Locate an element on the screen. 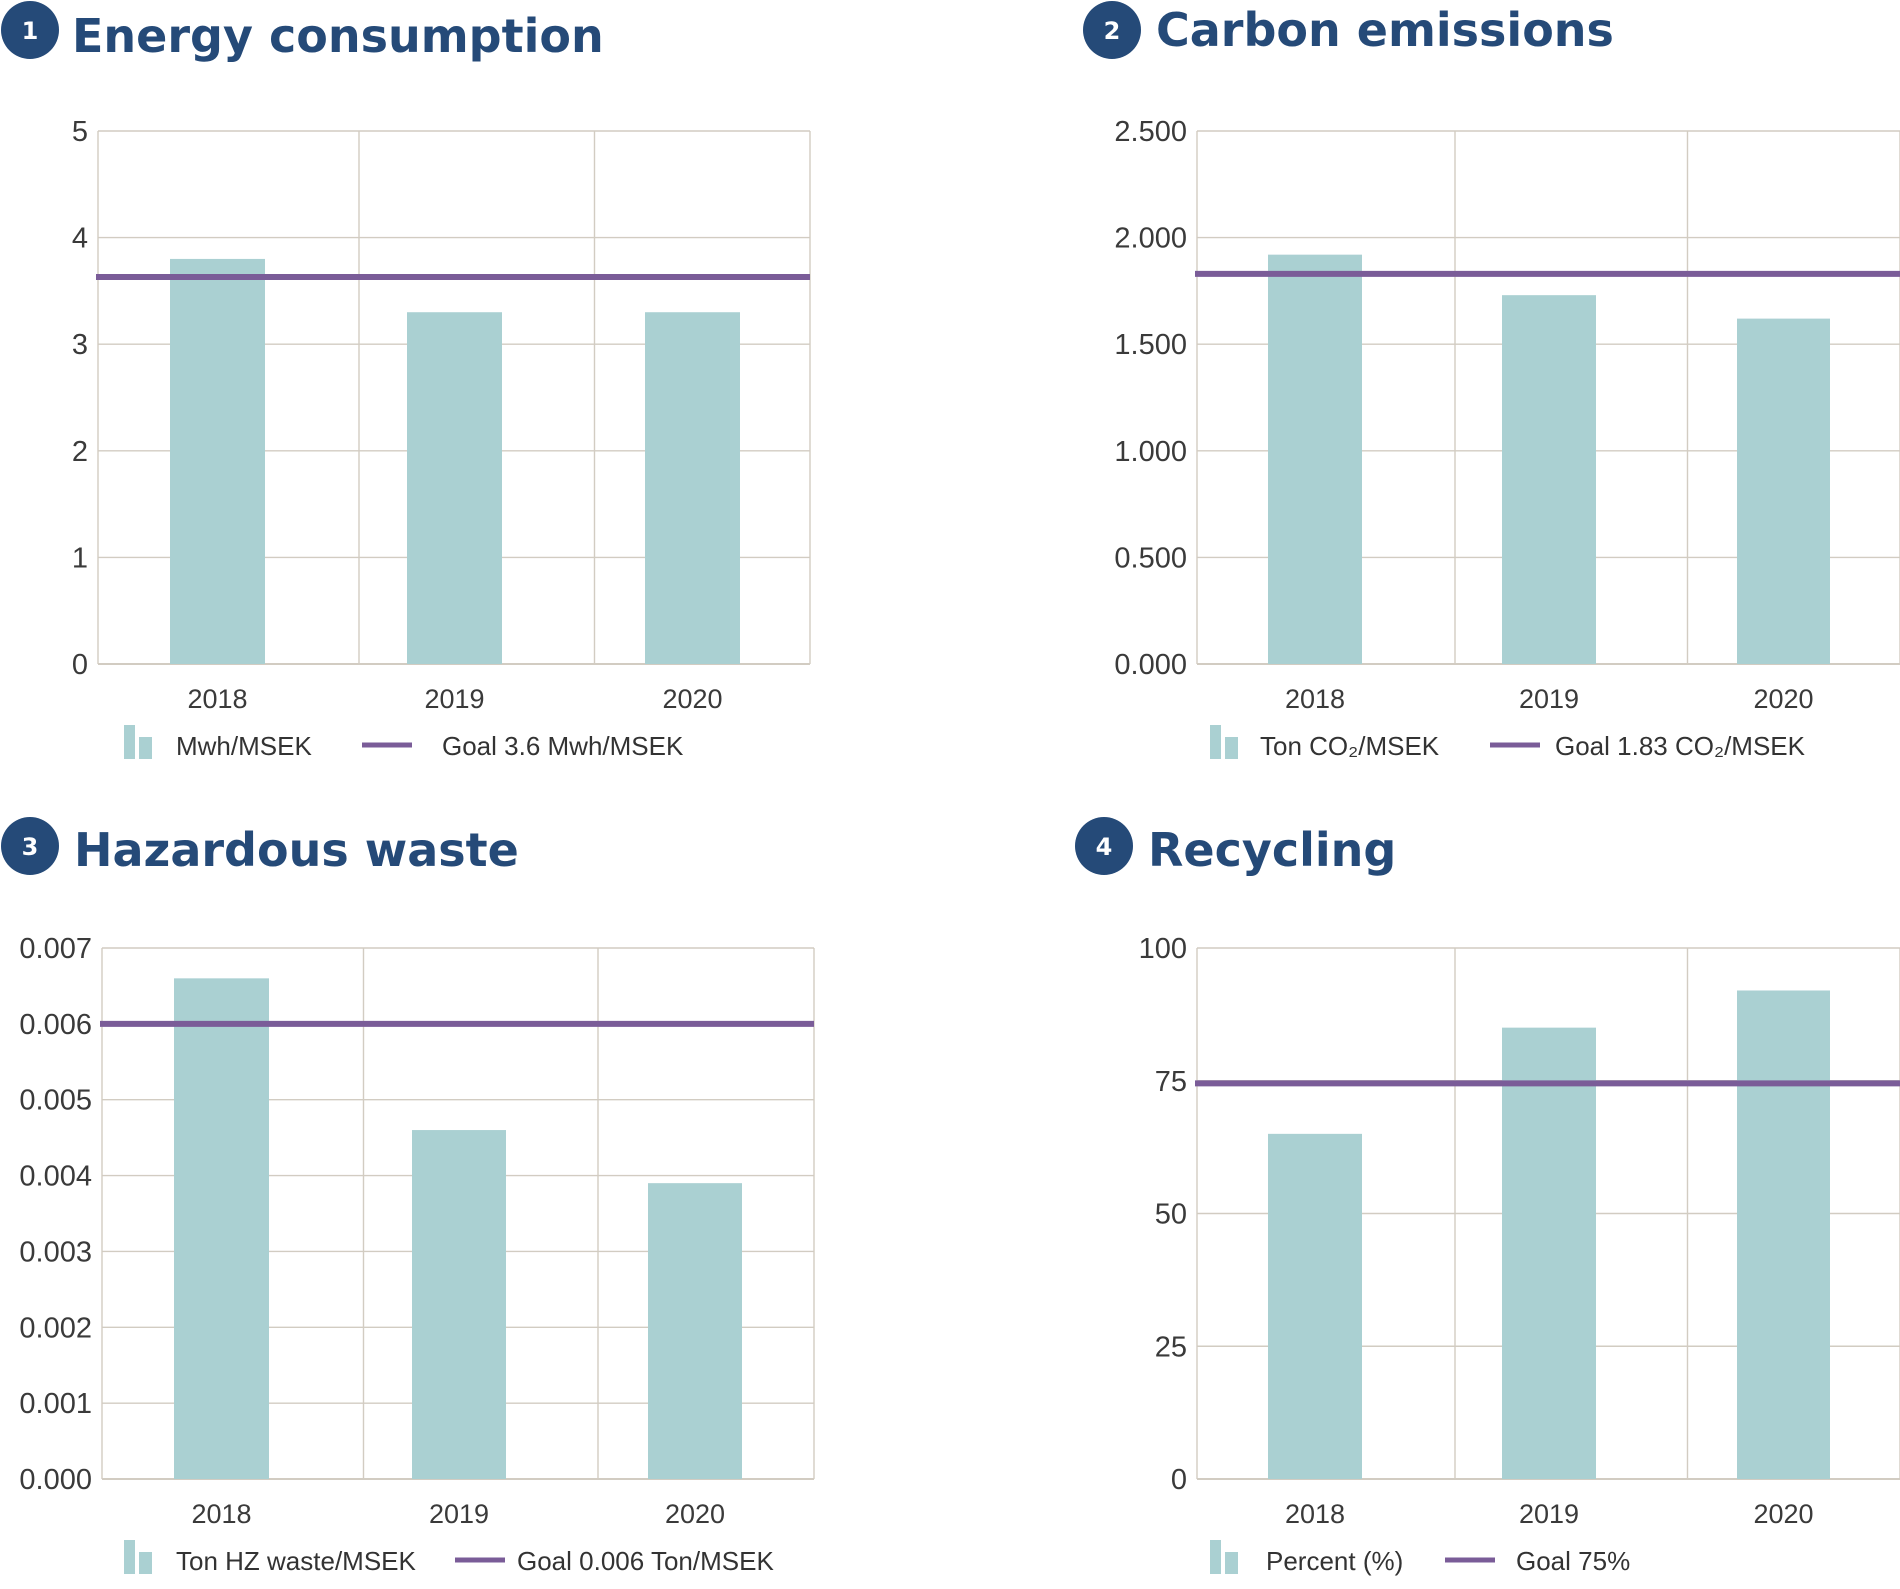 The image size is (1900, 1589). y-tick-label: 0.006 is located at coordinates (55, 1025).